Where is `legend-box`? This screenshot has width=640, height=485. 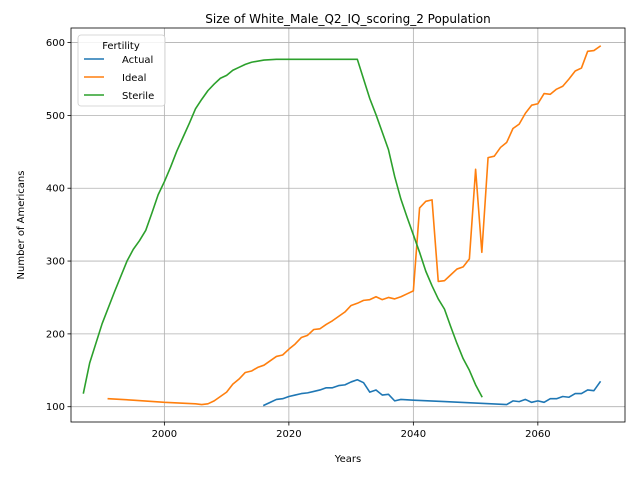
legend-box is located at coordinates (121, 70).